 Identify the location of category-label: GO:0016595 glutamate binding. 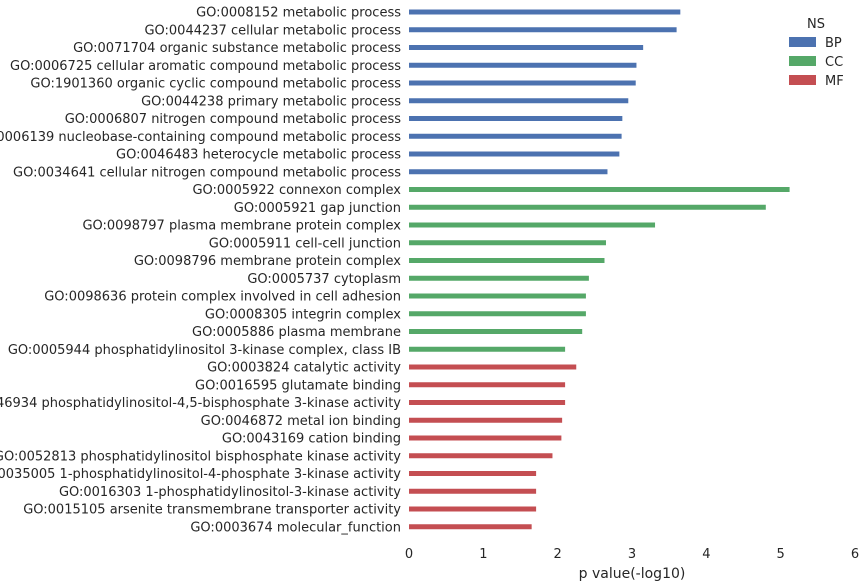
(298, 385).